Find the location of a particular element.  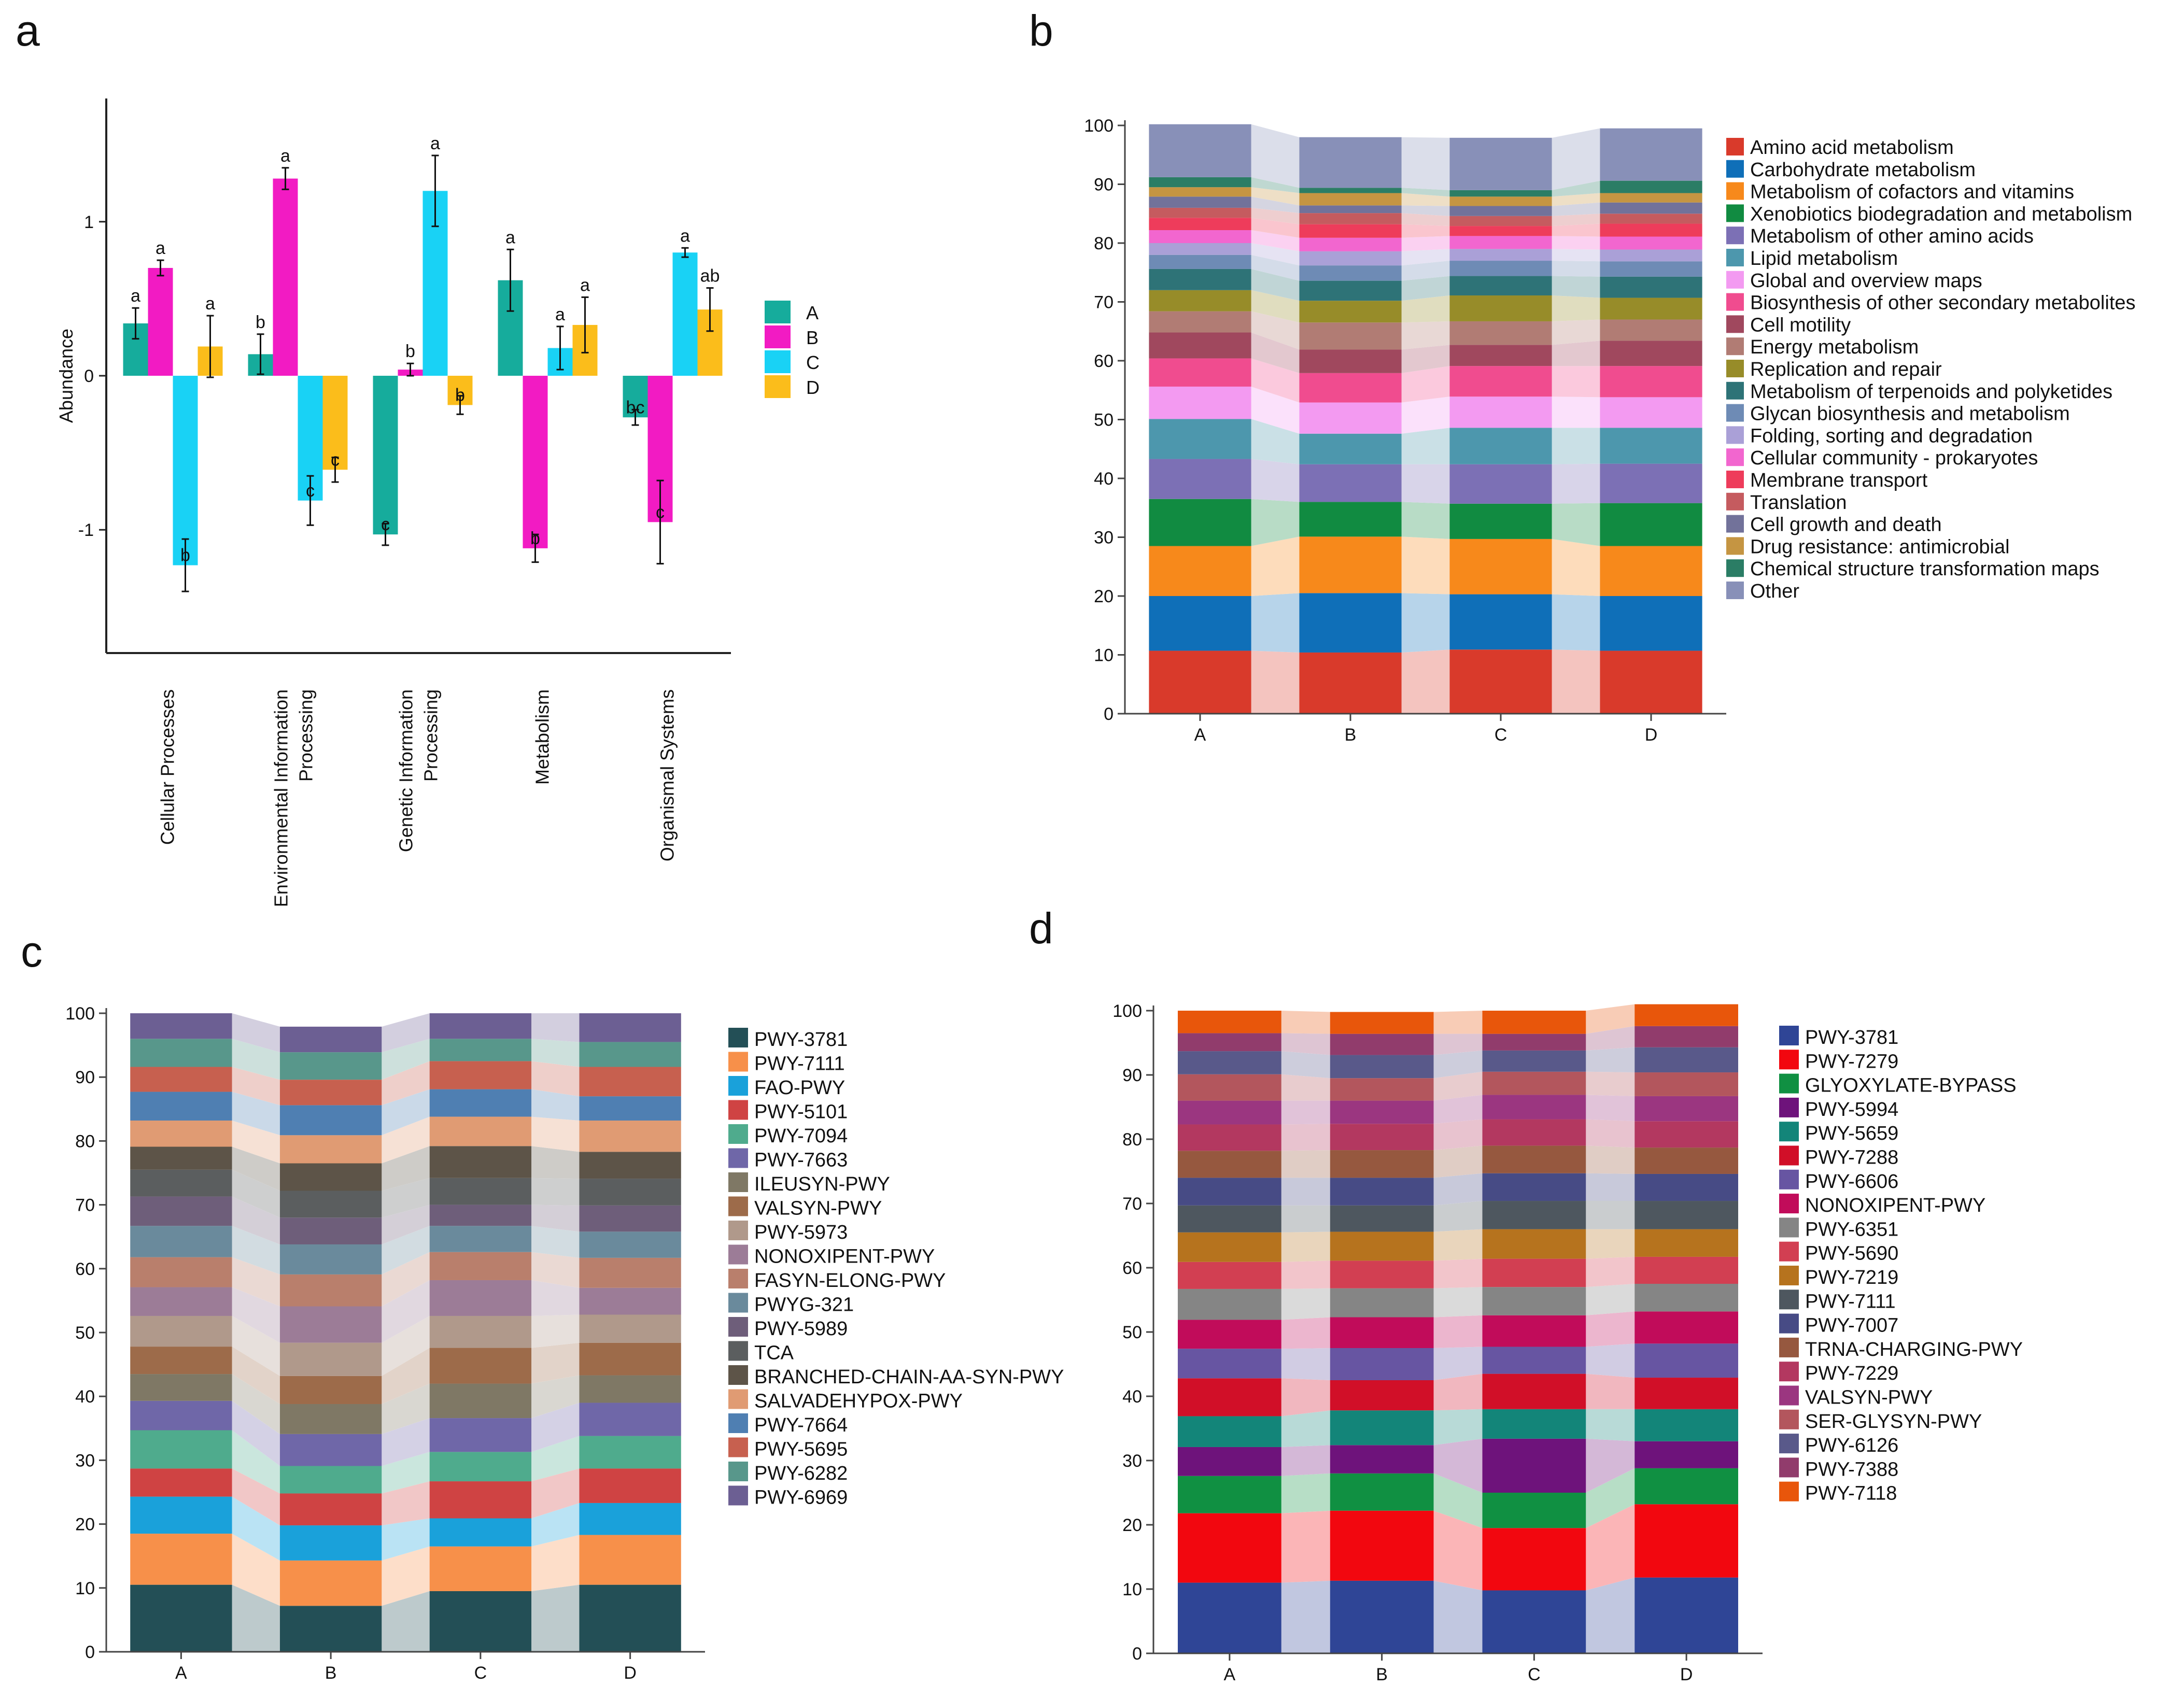

legend-label: Metabolism of other amino acids is located at coordinates (1892, 236).